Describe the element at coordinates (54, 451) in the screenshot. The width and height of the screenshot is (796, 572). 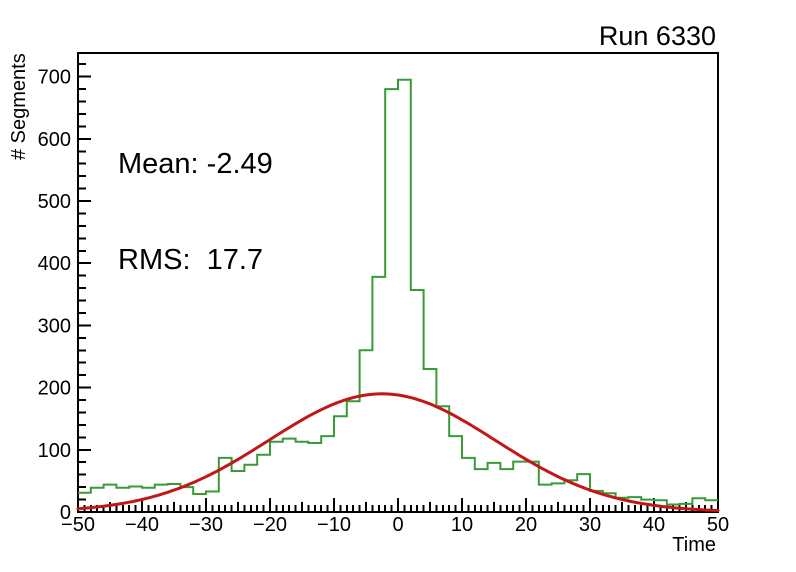
I see `y-tick-label: 100` at that location.